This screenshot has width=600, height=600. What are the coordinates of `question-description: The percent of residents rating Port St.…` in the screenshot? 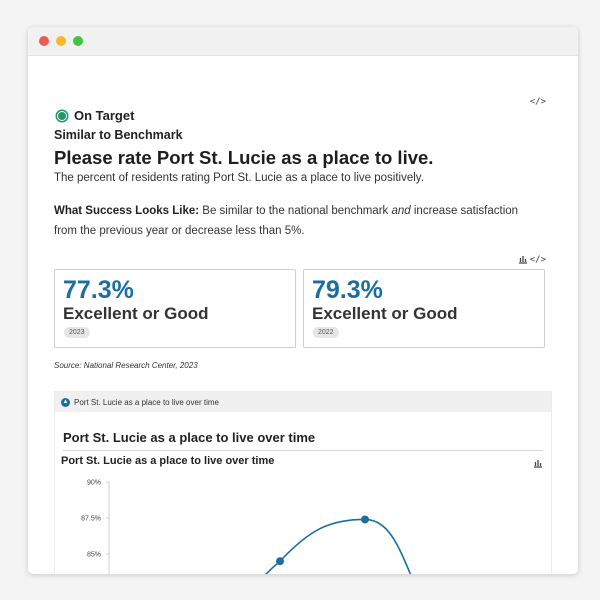 It's located at (239, 178).